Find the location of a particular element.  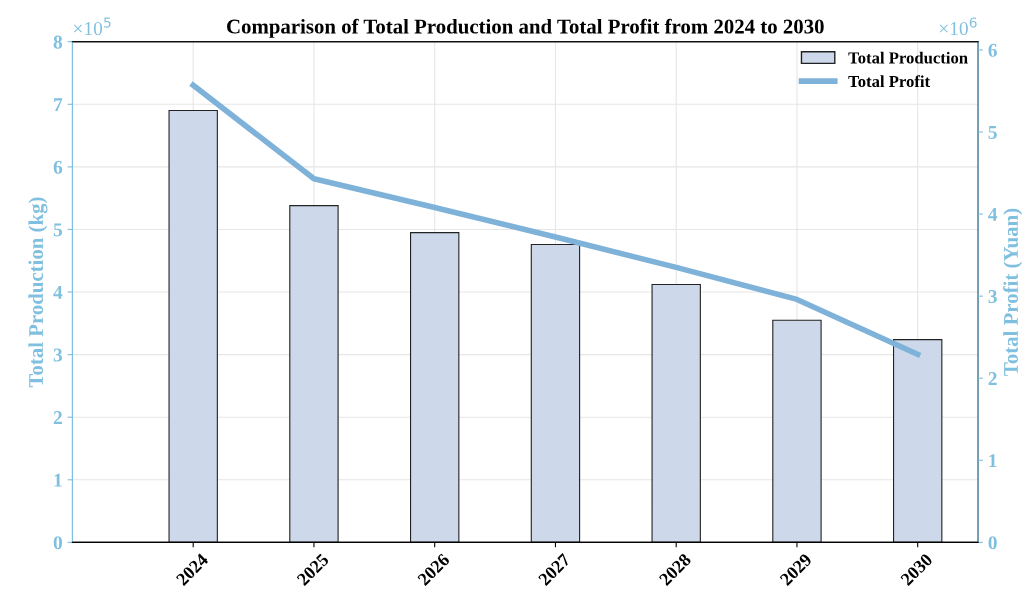

y-tick-label: 8 is located at coordinates (58, 42).